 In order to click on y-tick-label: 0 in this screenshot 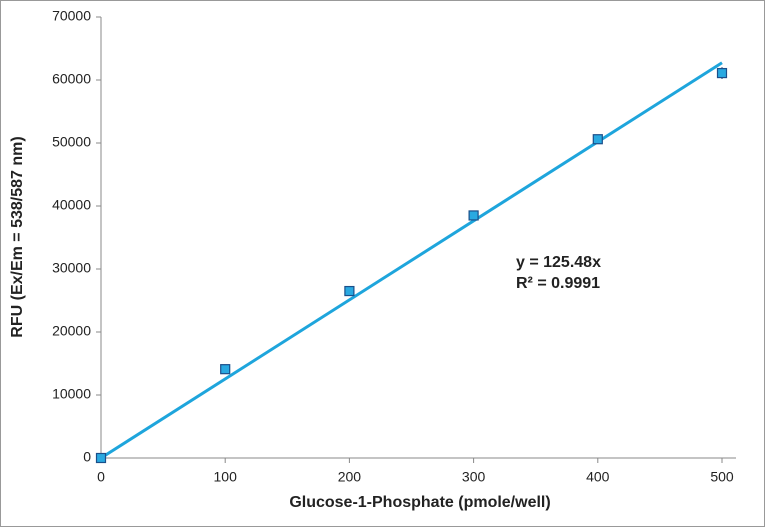, I will do `click(87, 457)`.